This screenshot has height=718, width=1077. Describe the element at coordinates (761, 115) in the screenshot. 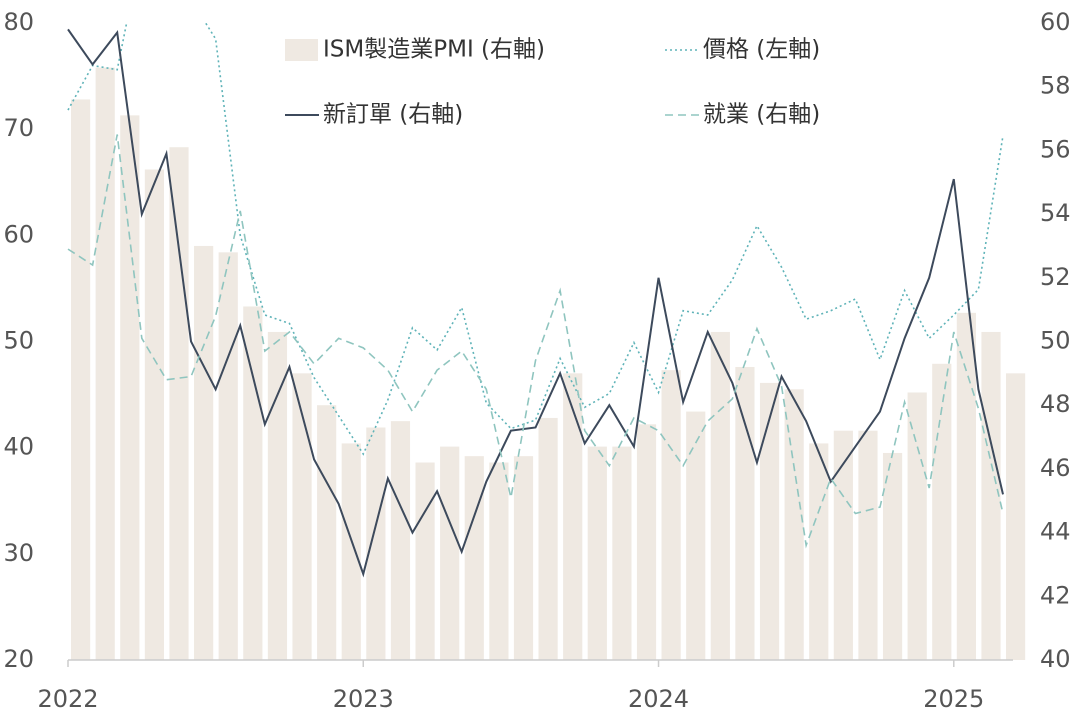

I see `legend-label: 就業 (右軸)` at that location.